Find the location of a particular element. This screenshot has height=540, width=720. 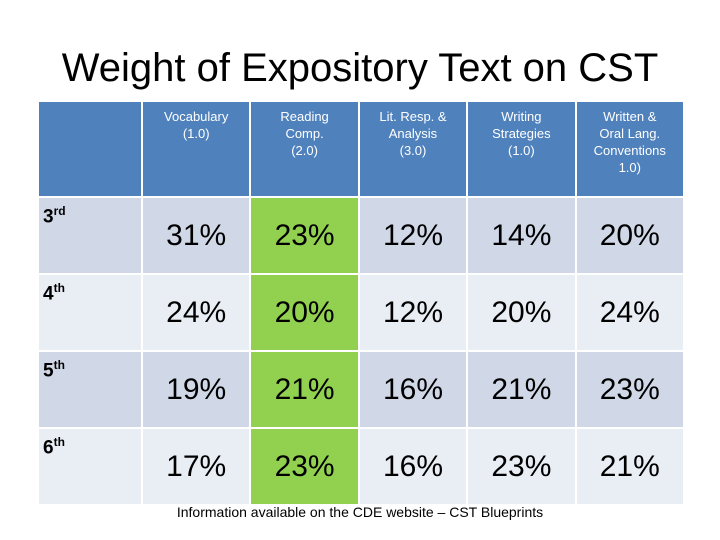

header-corner-cell is located at coordinates (90, 149).